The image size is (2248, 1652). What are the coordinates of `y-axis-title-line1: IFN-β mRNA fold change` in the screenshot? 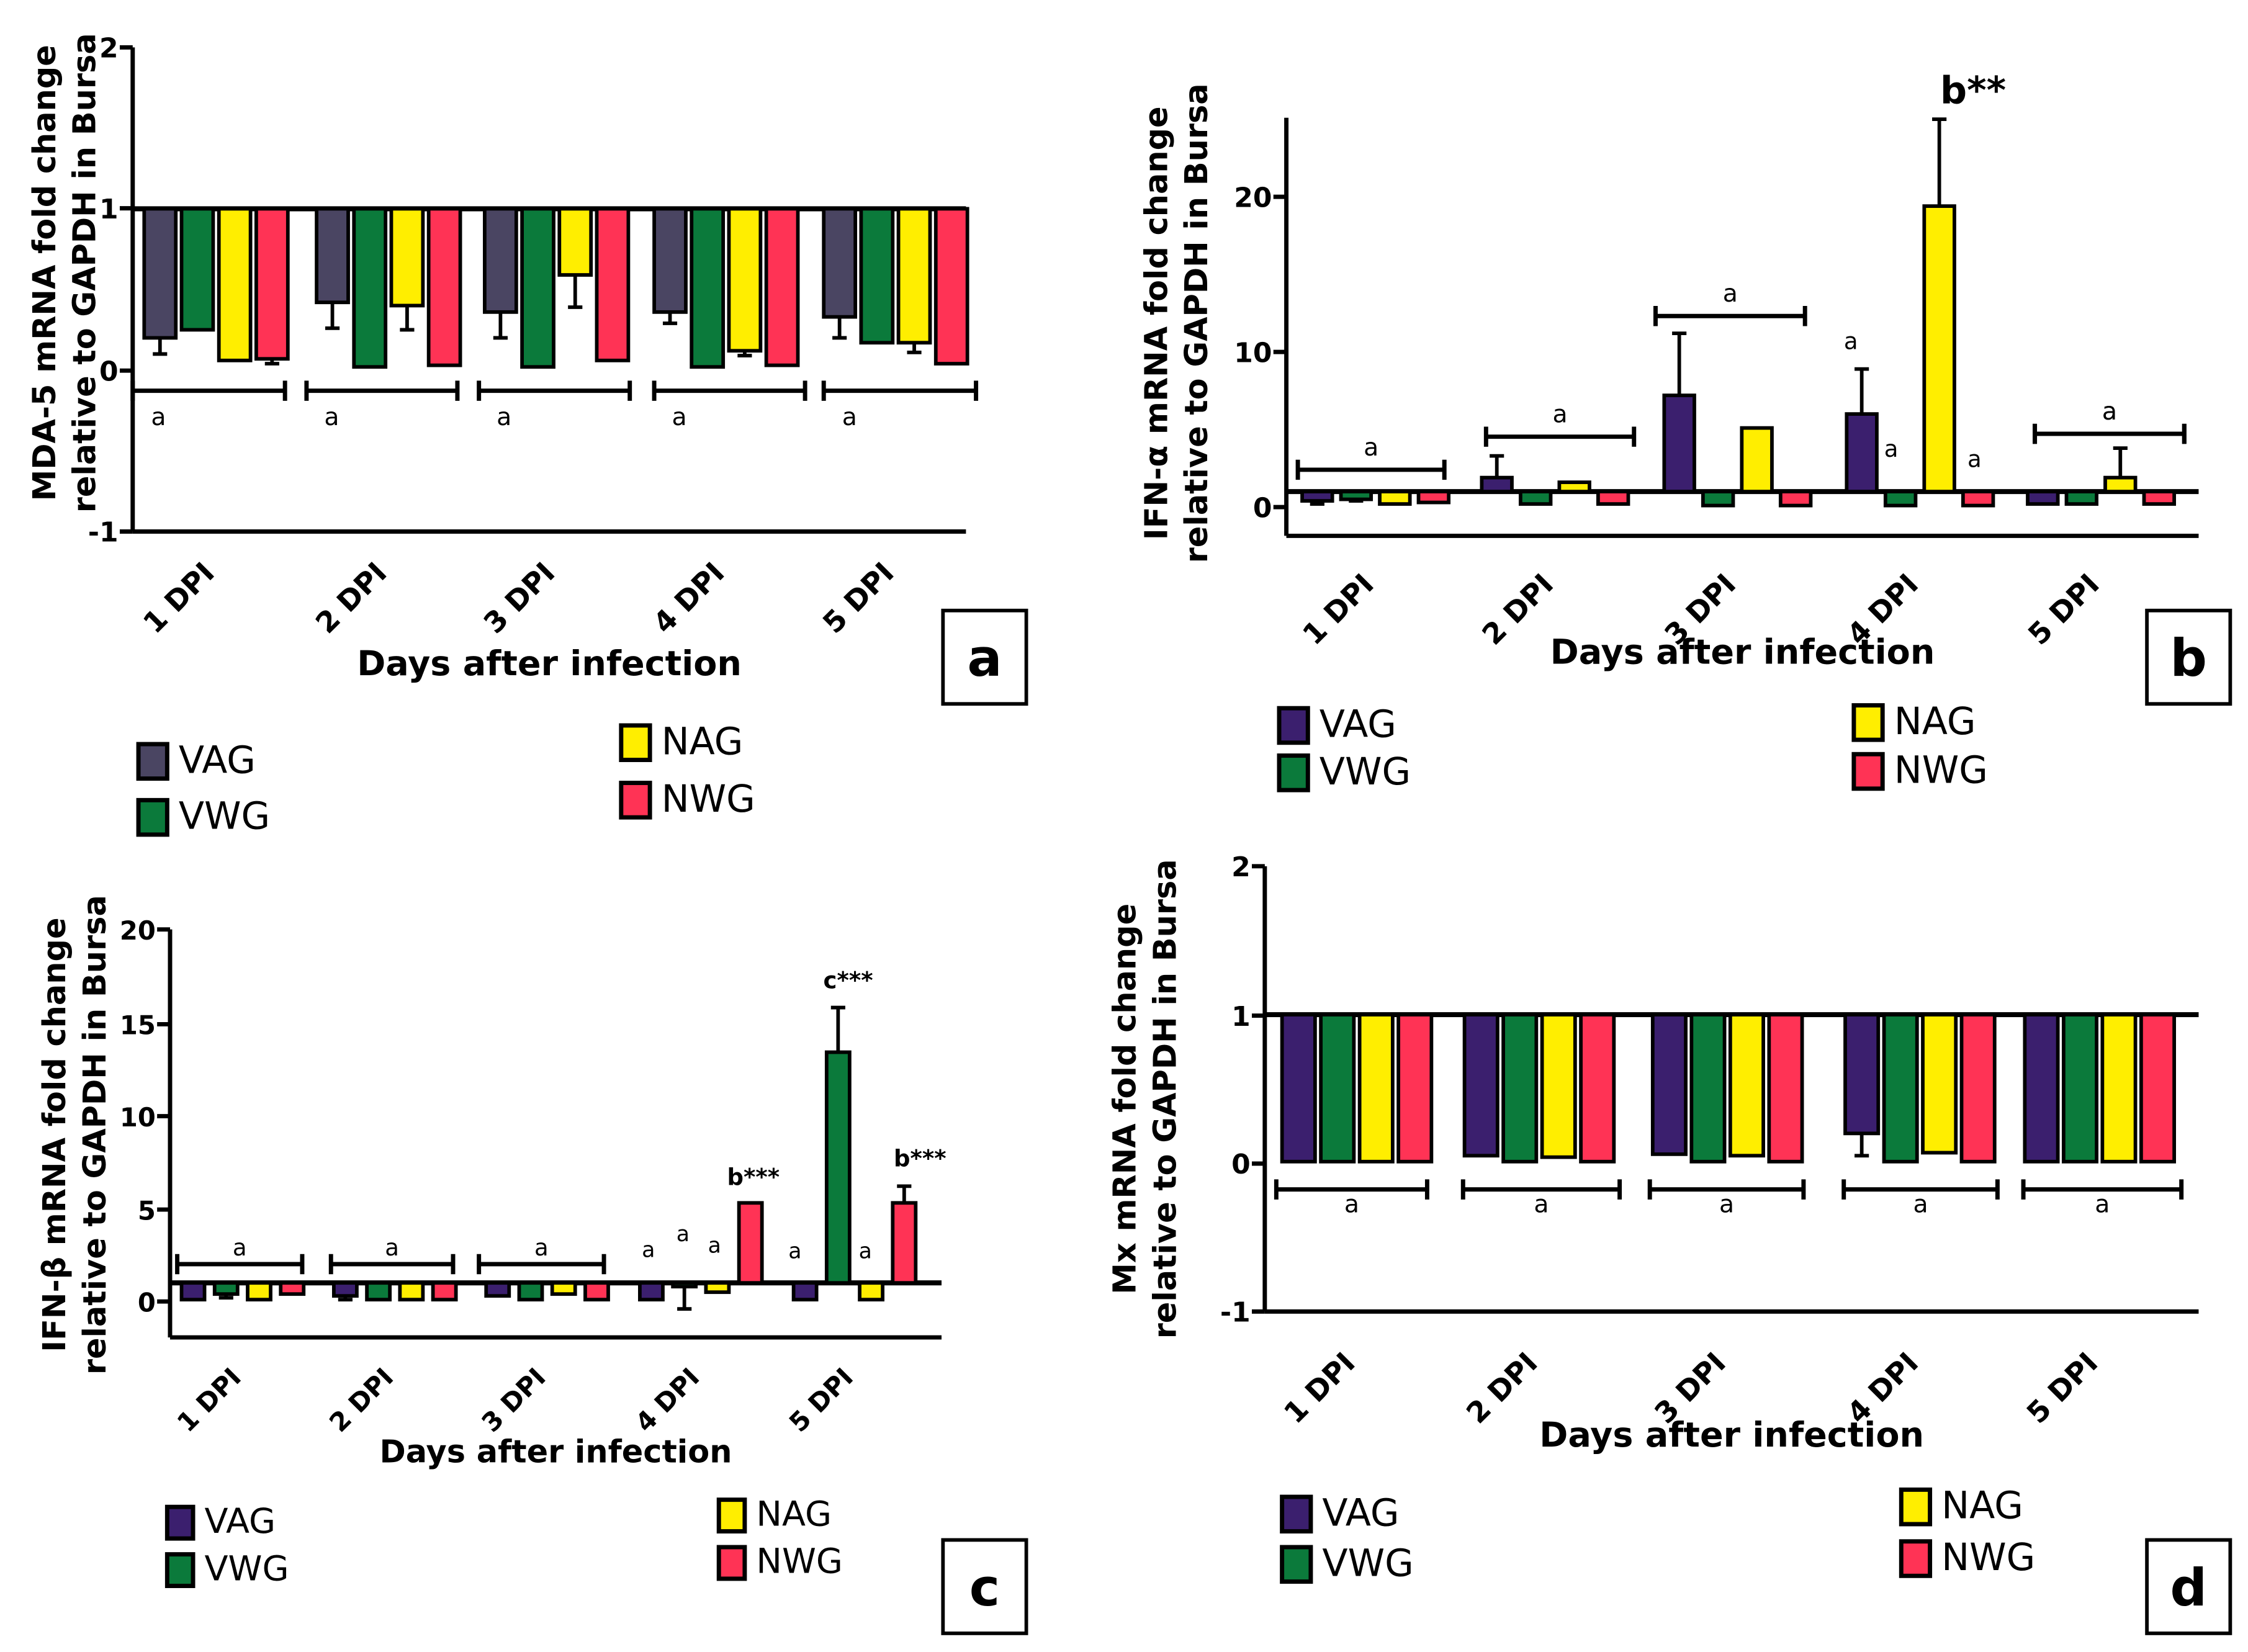 It's located at (55, 1135).